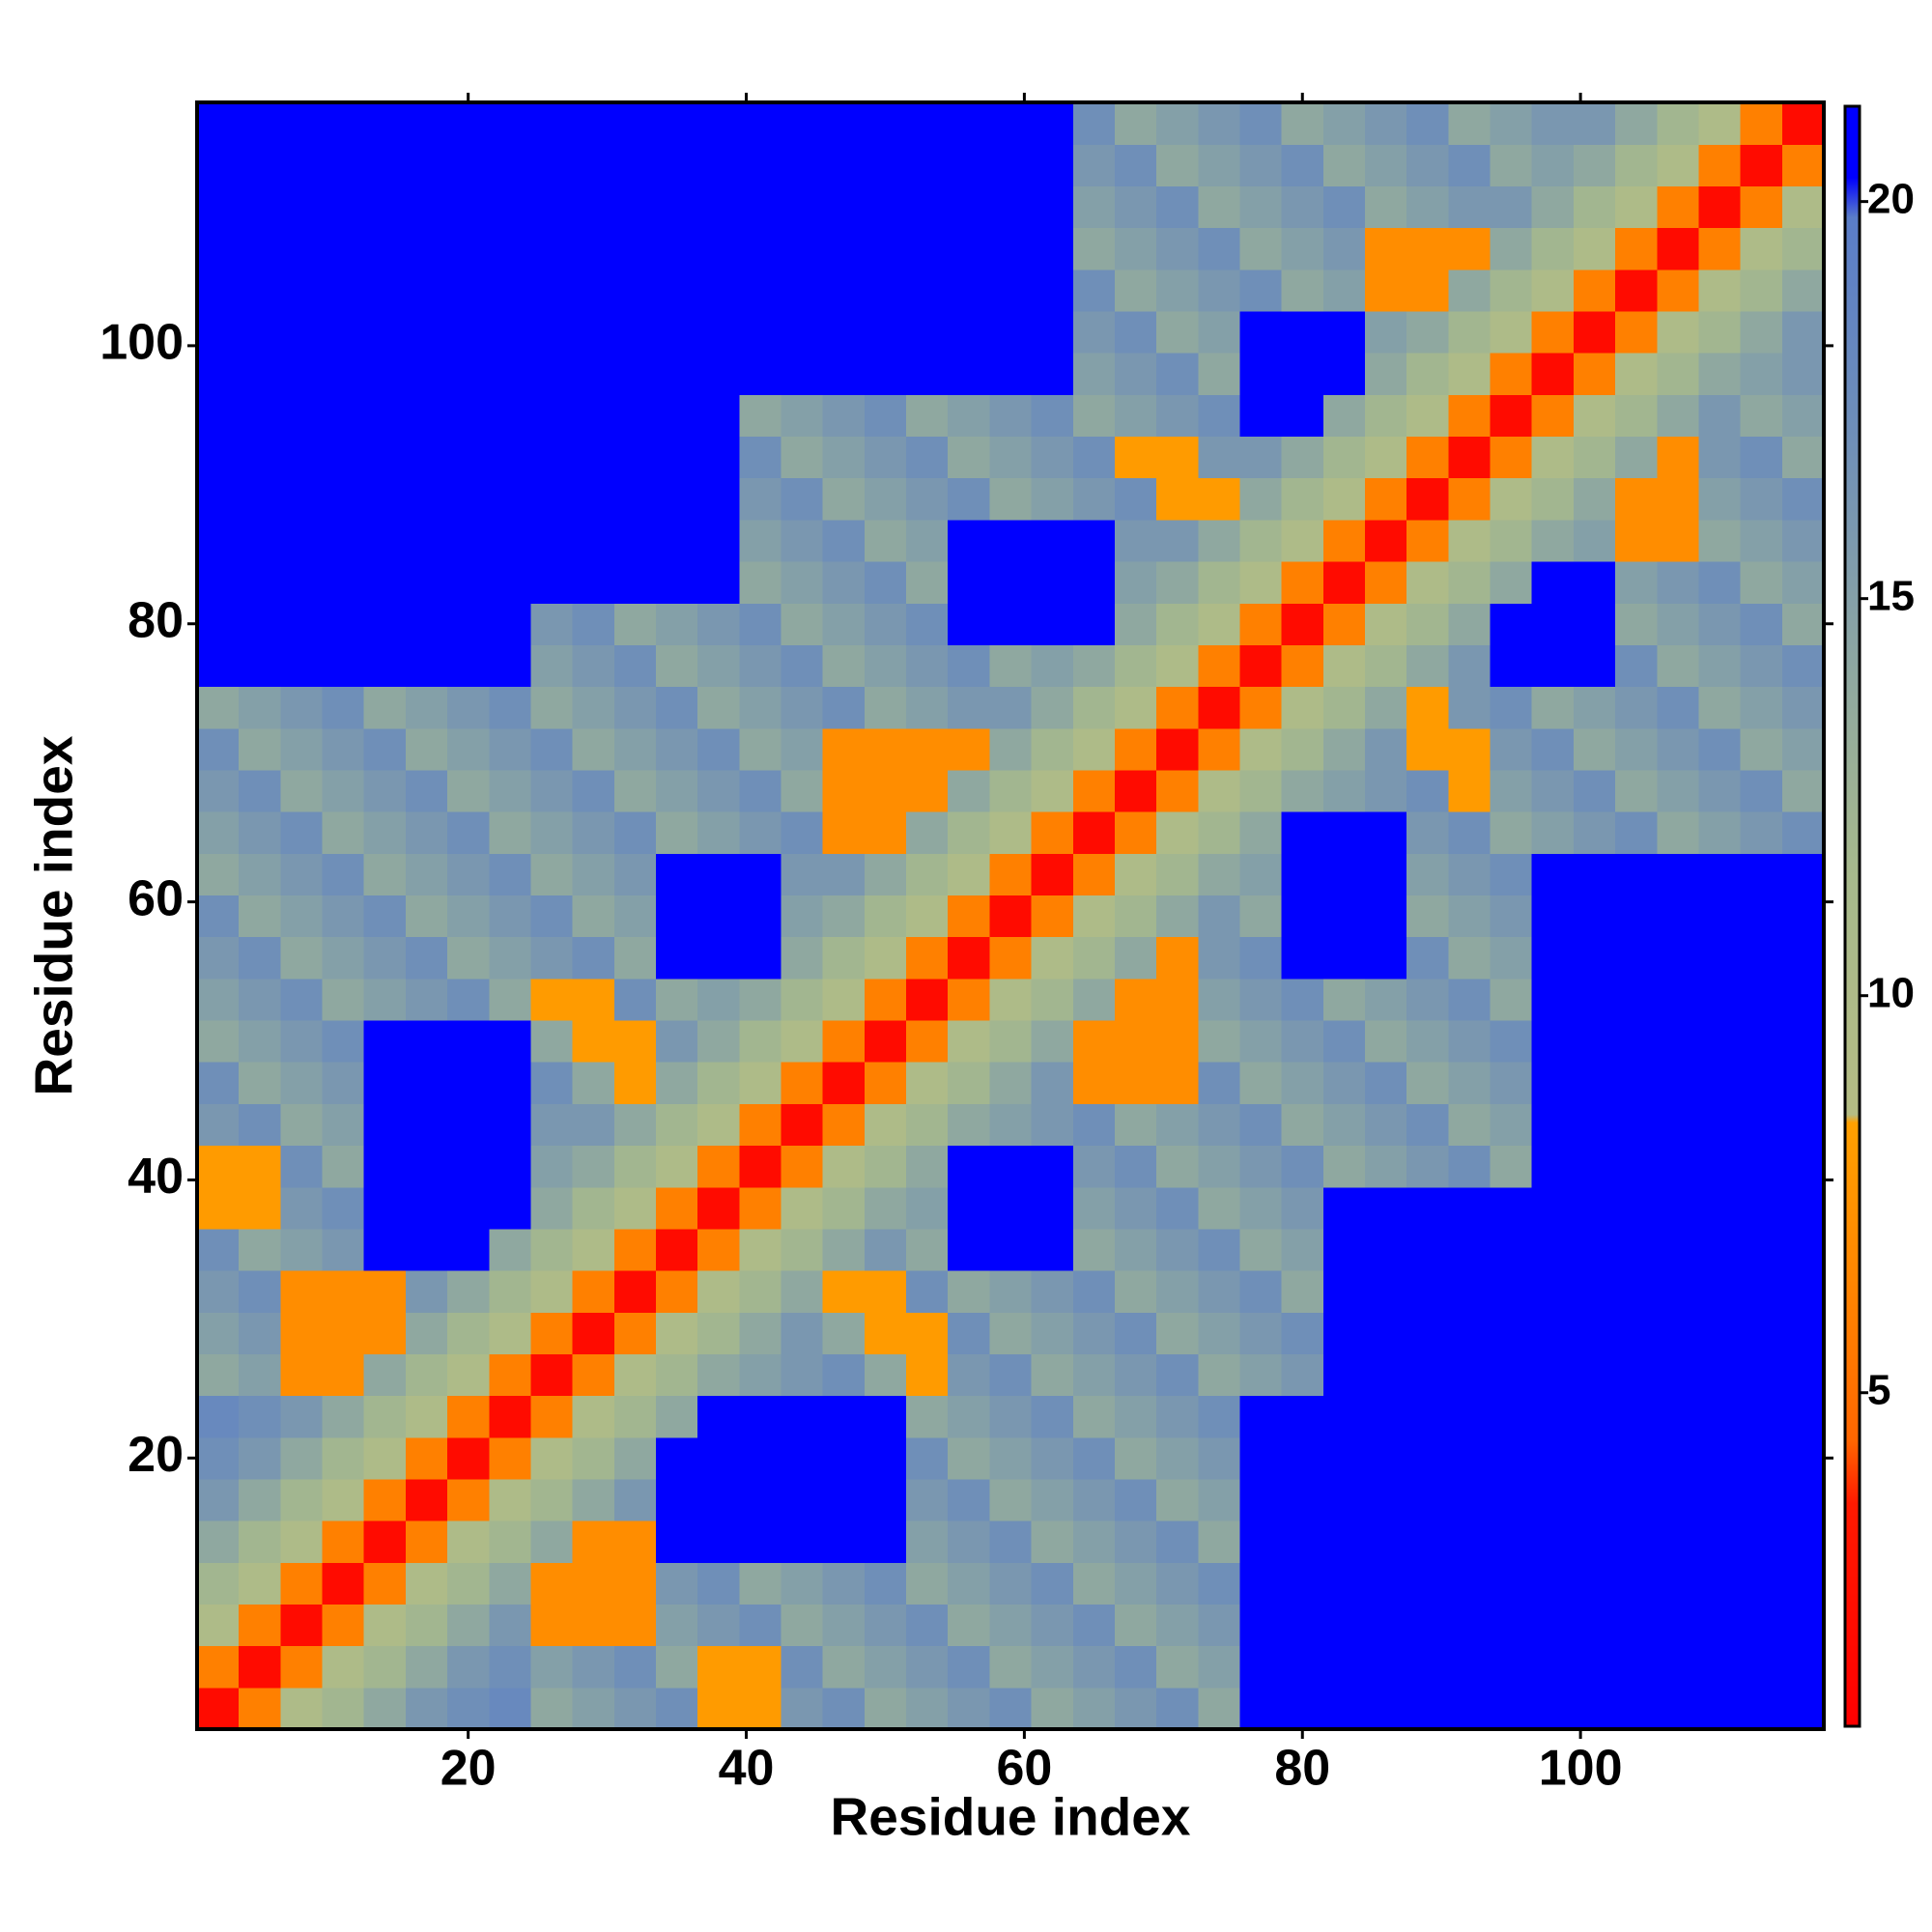  Describe the element at coordinates (156, 620) in the screenshot. I see `y-tick-label: 80` at that location.